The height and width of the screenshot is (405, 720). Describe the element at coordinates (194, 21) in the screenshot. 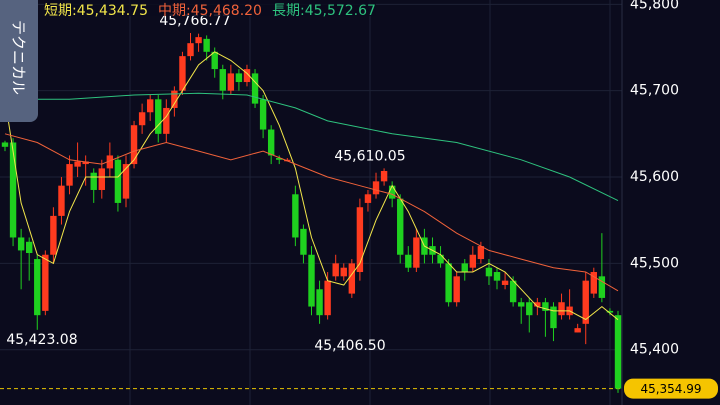

I see `price-annotation: 45,766.77` at that location.